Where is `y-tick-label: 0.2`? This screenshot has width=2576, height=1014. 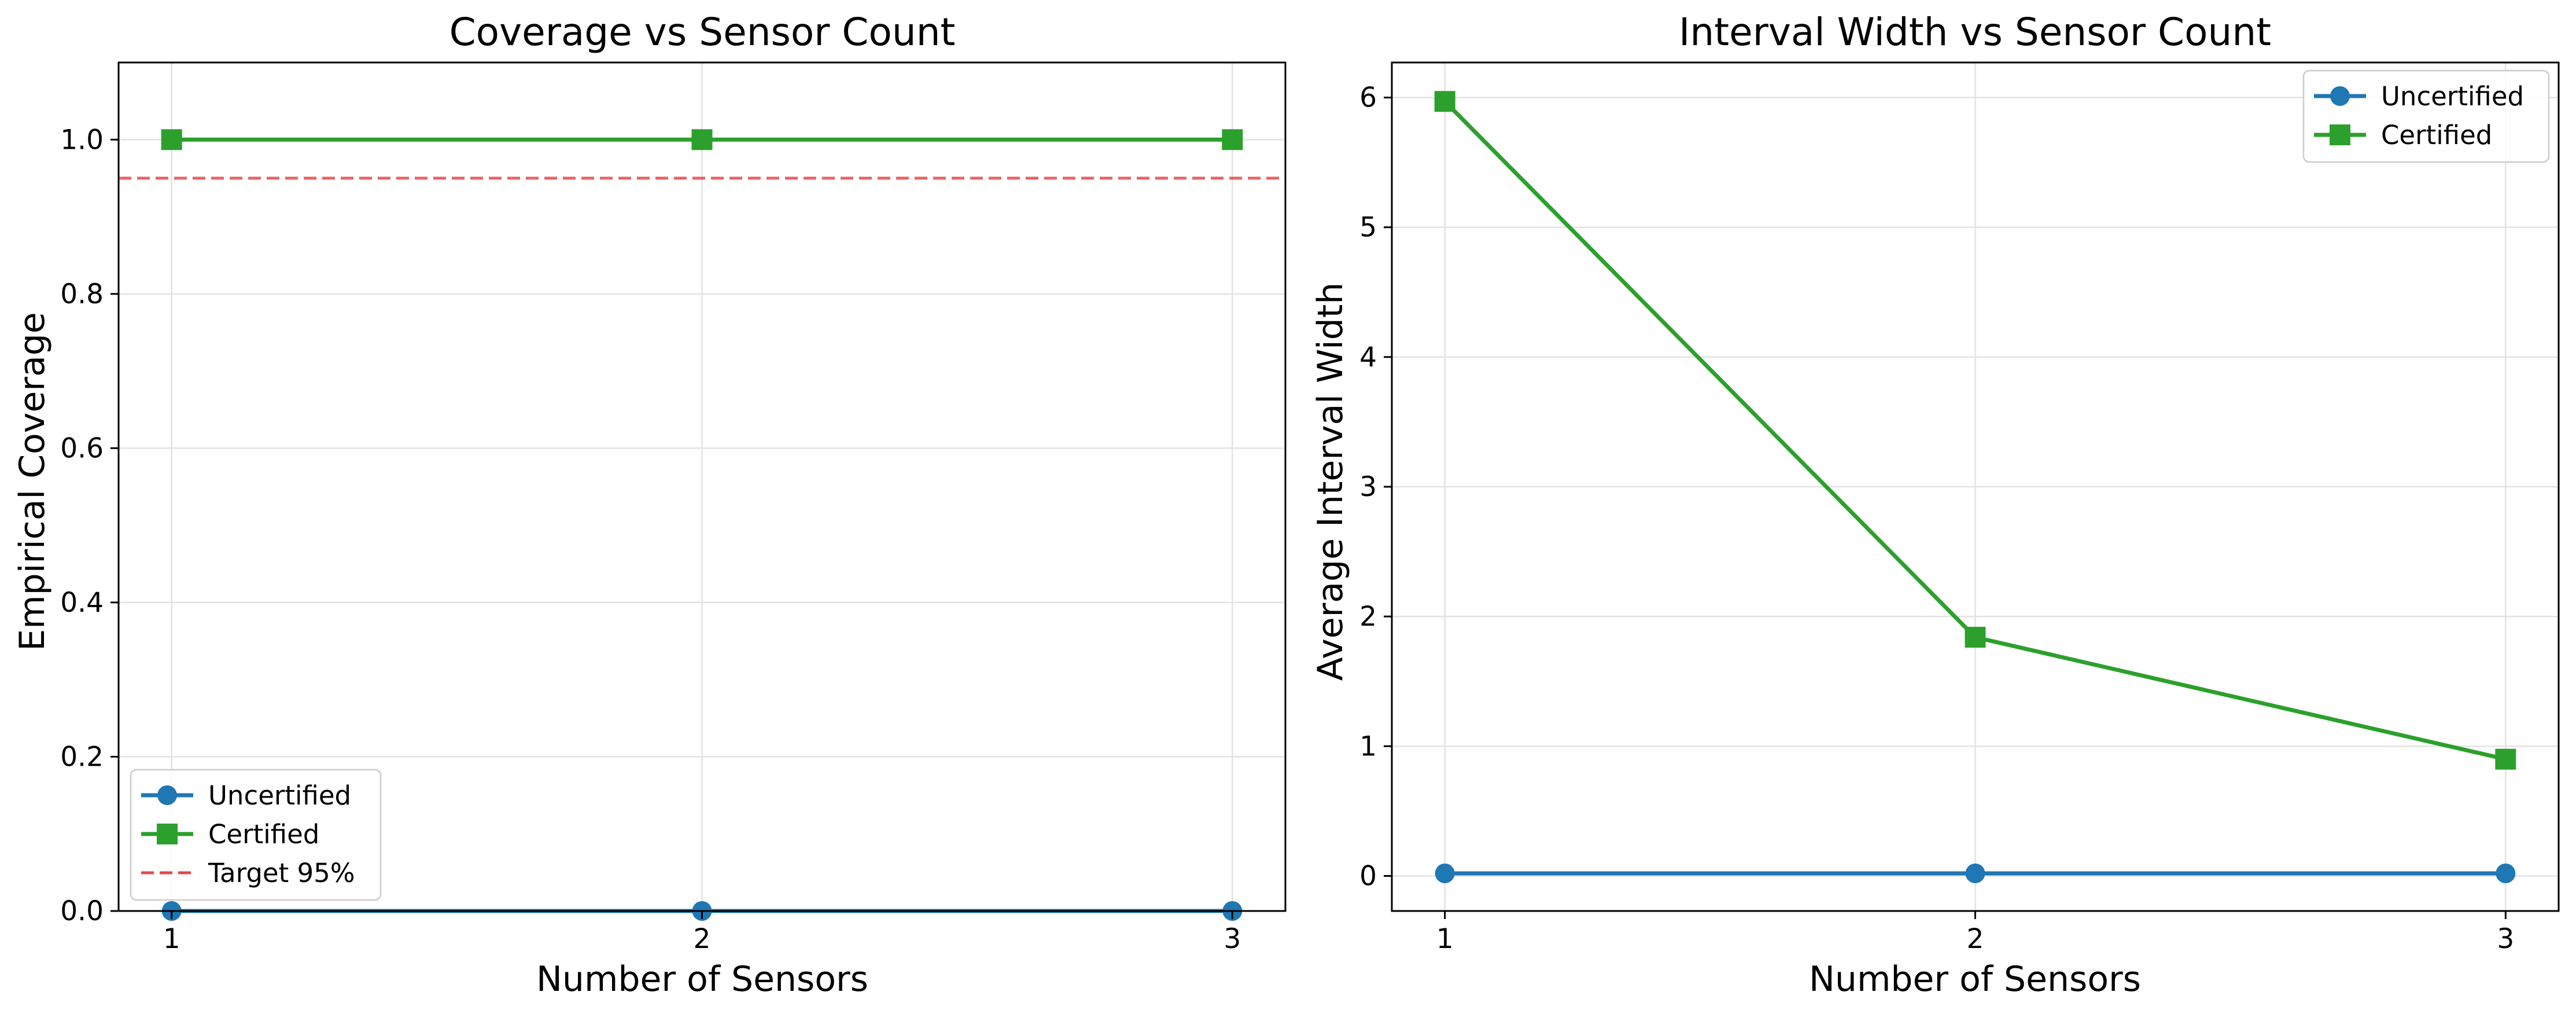 y-tick-label: 0.2 is located at coordinates (82, 757).